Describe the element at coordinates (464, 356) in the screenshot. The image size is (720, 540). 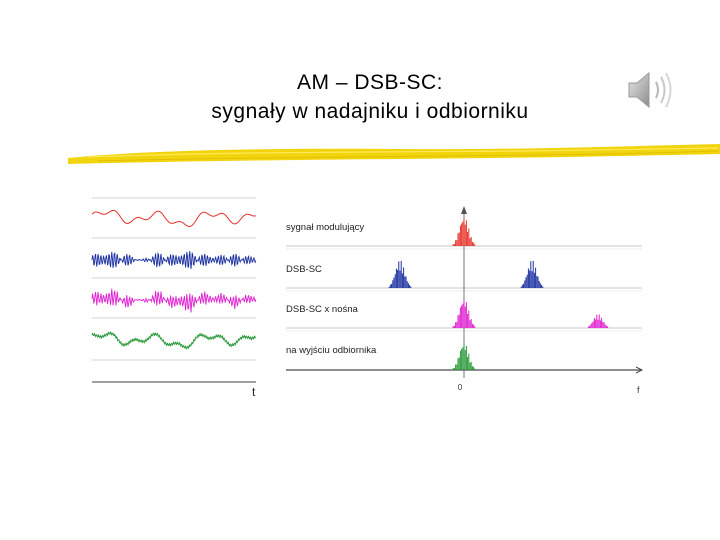
I see `spectrum-receiver-output` at that location.